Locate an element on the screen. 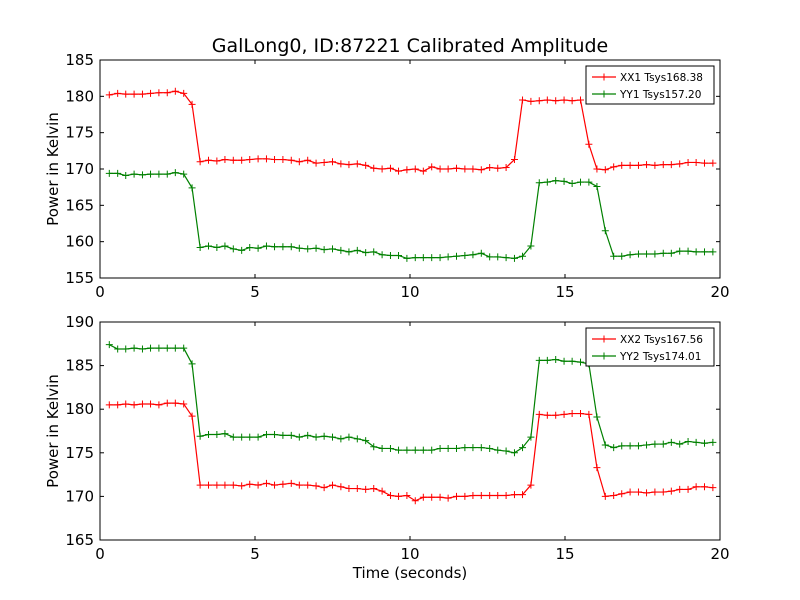  x-tick-label: 0 is located at coordinates (100, 554).